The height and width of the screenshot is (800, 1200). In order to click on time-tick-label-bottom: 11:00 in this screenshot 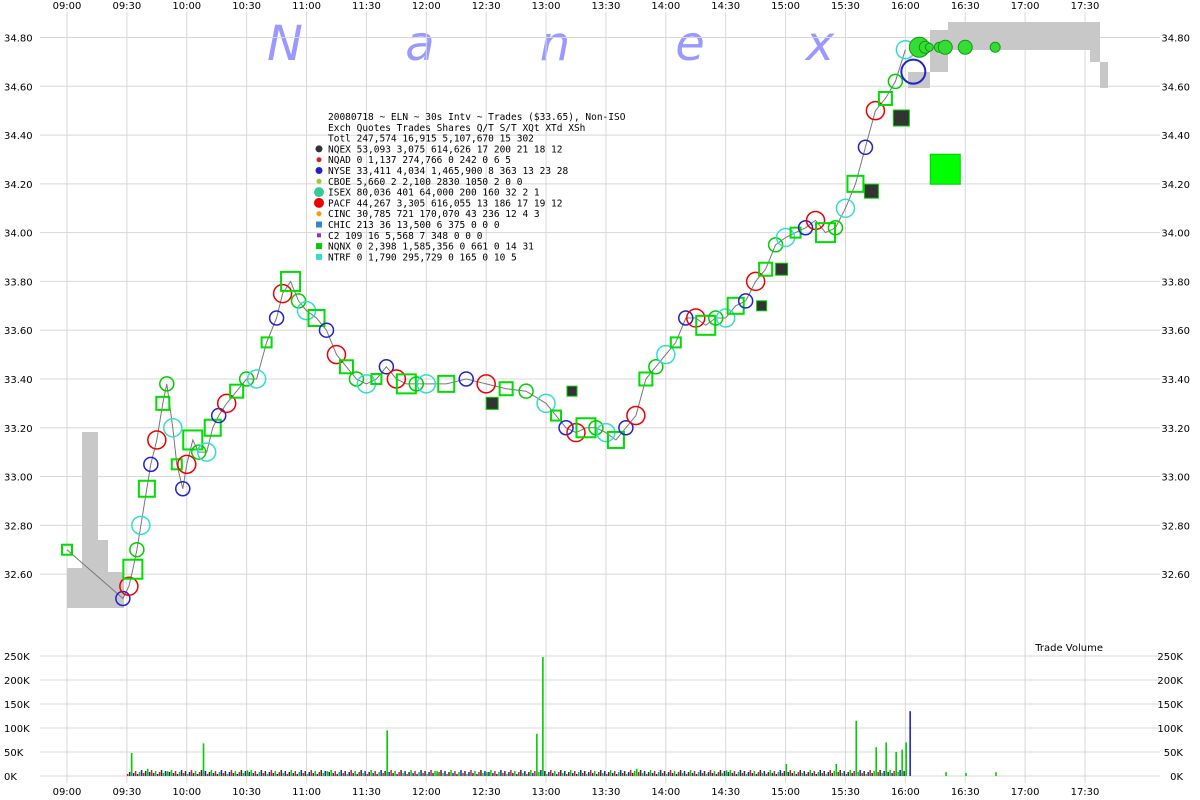, I will do `click(306, 792)`.